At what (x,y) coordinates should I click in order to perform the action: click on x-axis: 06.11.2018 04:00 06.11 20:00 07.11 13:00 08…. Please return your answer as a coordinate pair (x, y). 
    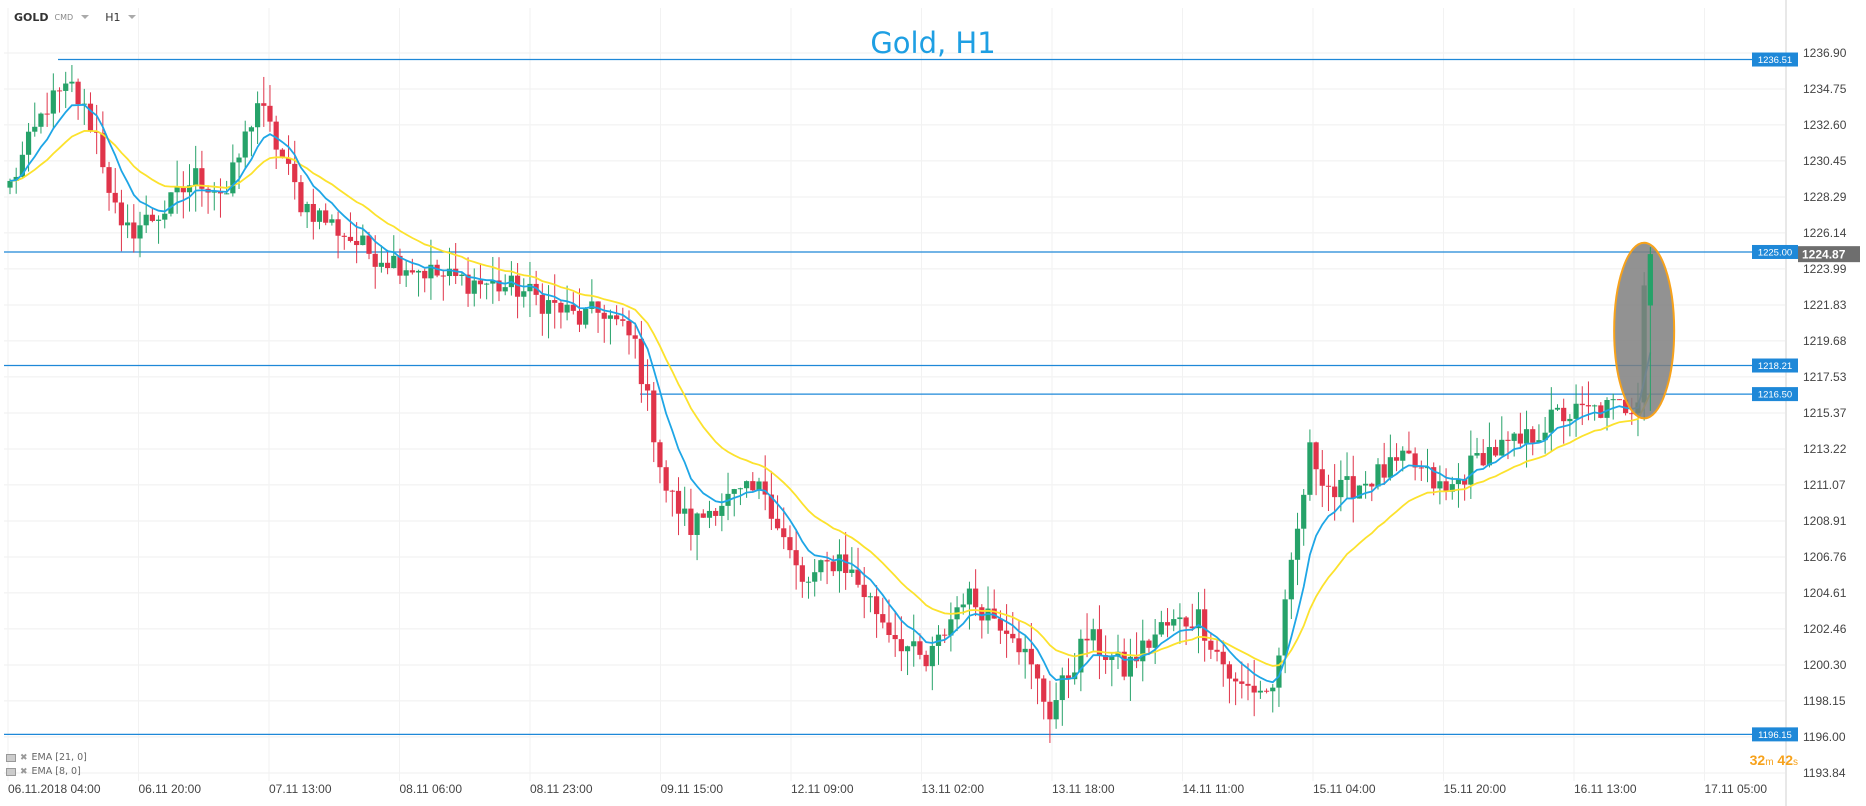
    Looking at the image, I should click on (887, 789).